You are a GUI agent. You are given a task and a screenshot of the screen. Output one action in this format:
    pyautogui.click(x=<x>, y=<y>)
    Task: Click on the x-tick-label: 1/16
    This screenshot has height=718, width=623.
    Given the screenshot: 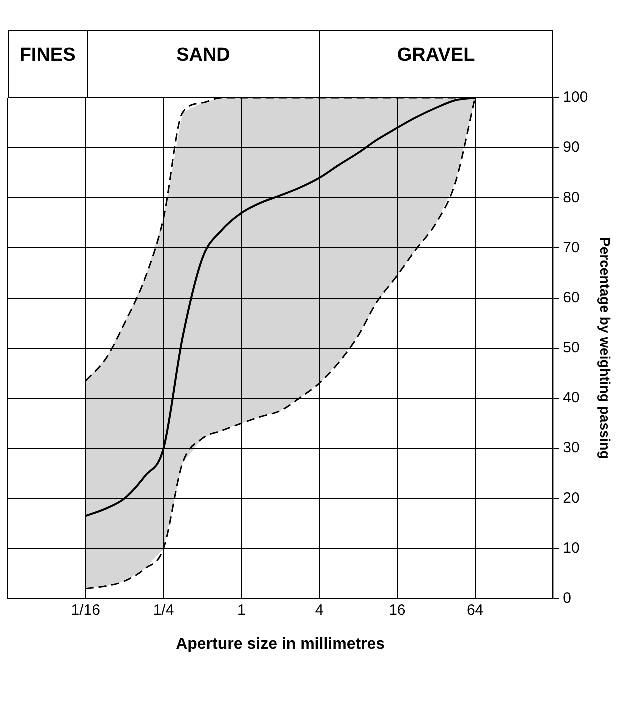 What is the action you would take?
    pyautogui.click(x=85, y=610)
    